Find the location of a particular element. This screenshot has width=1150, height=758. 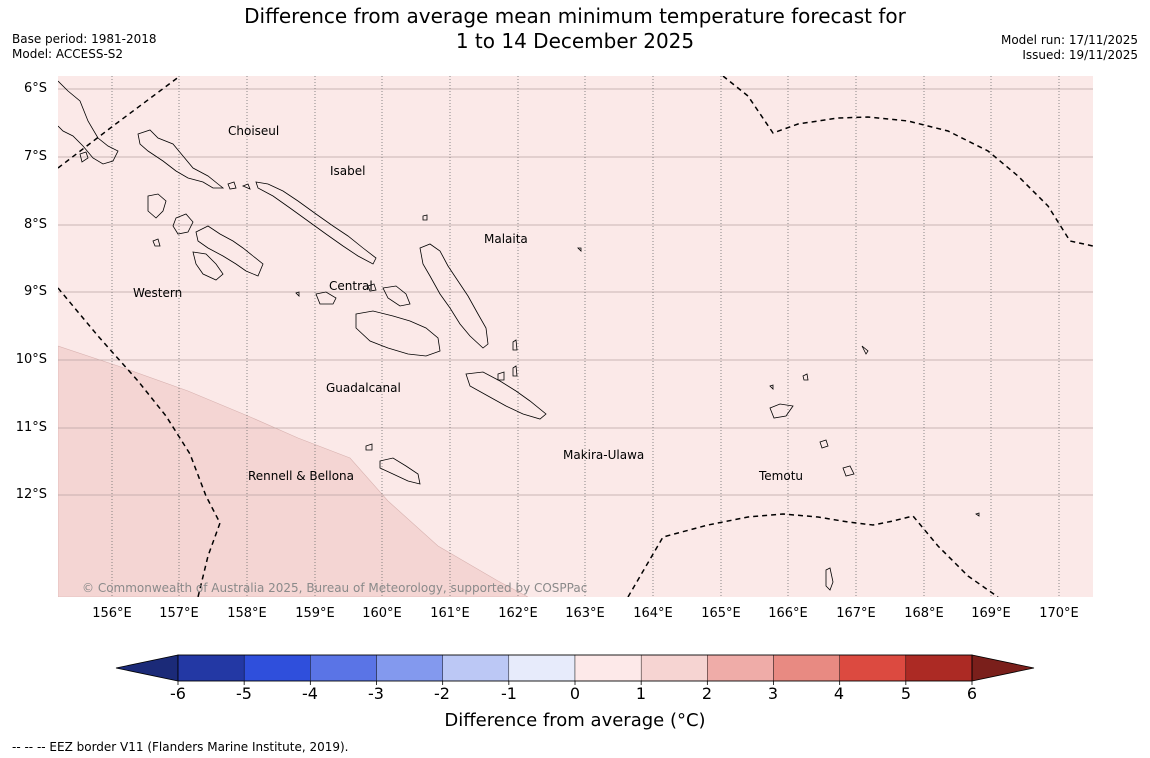

cb-tick-neg2: -2 is located at coordinates (442, 693).